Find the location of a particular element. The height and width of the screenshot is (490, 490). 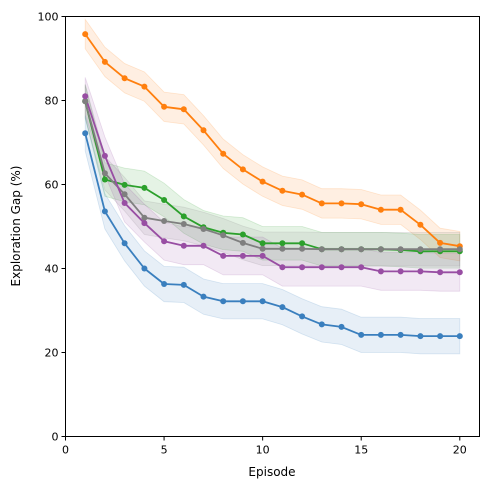

x-tick-label: 5 is located at coordinates (164, 450).